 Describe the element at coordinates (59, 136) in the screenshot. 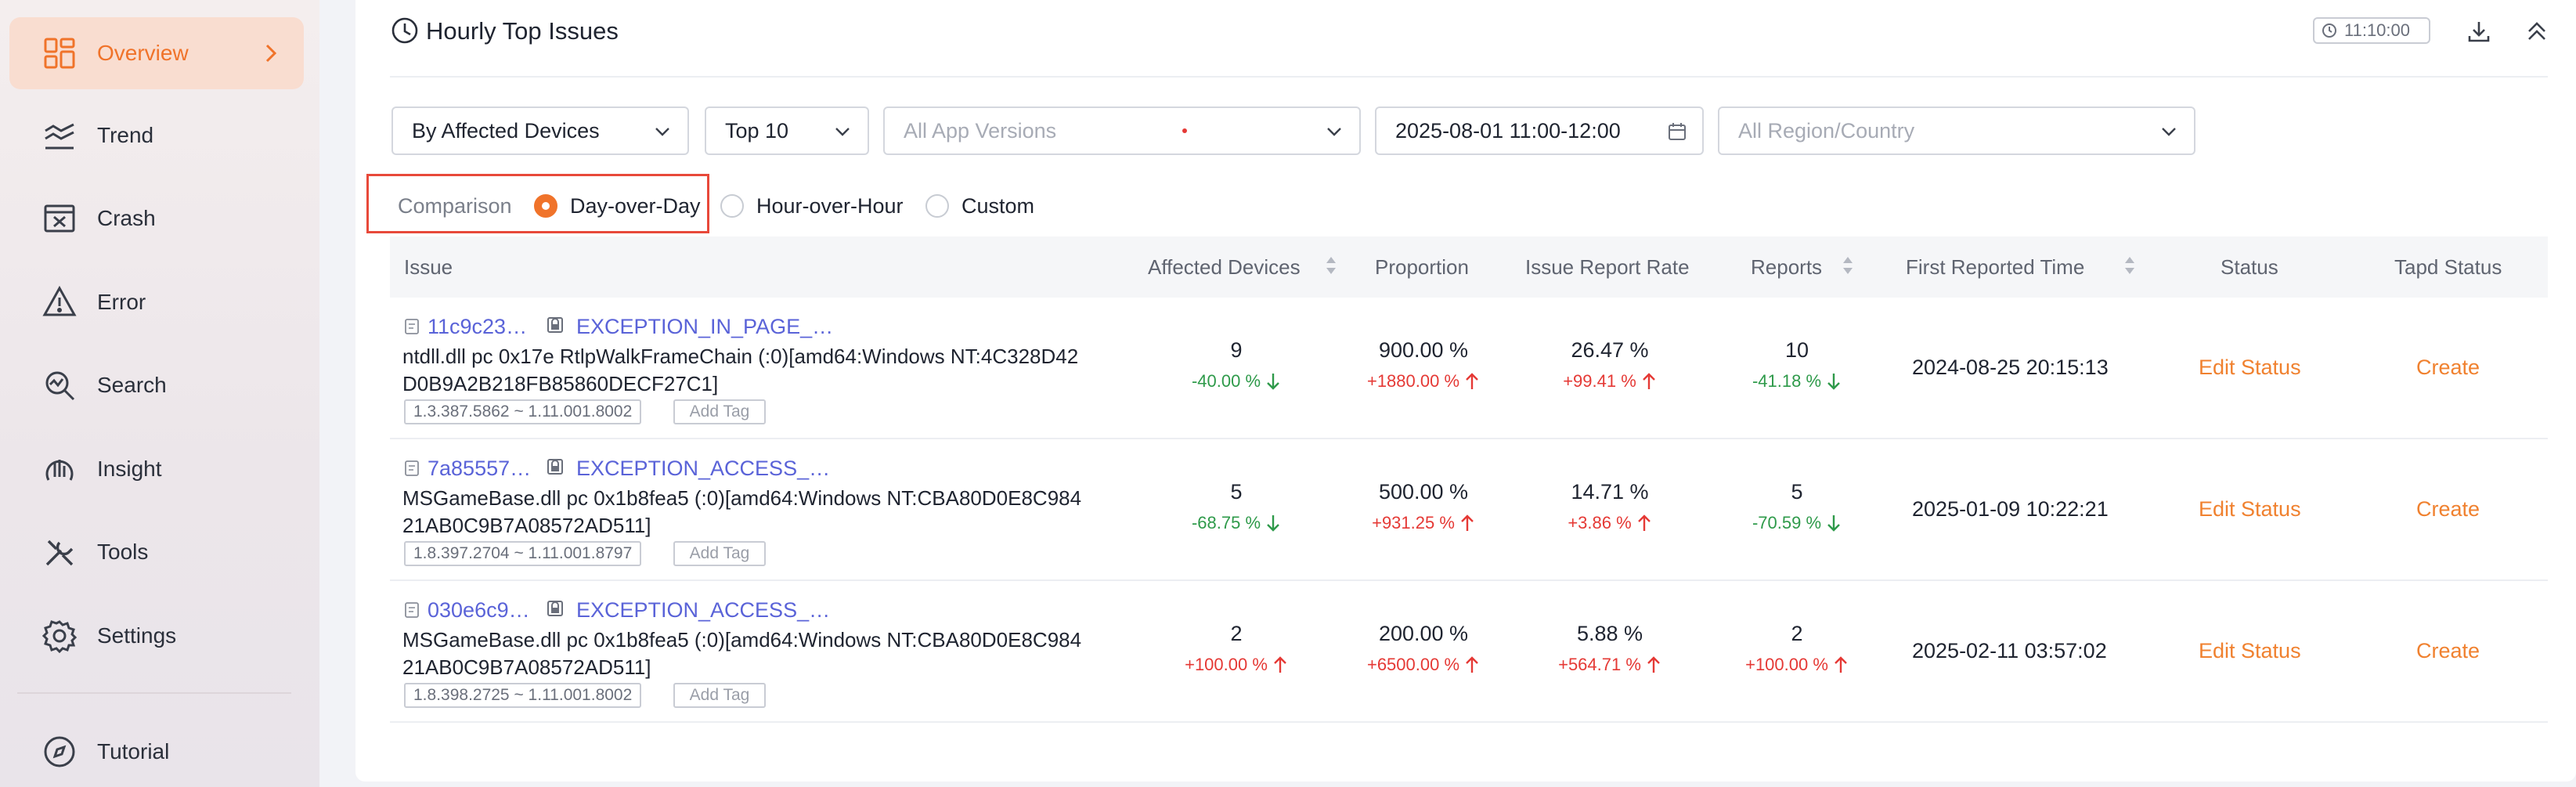

I see `trend-icon` at that location.